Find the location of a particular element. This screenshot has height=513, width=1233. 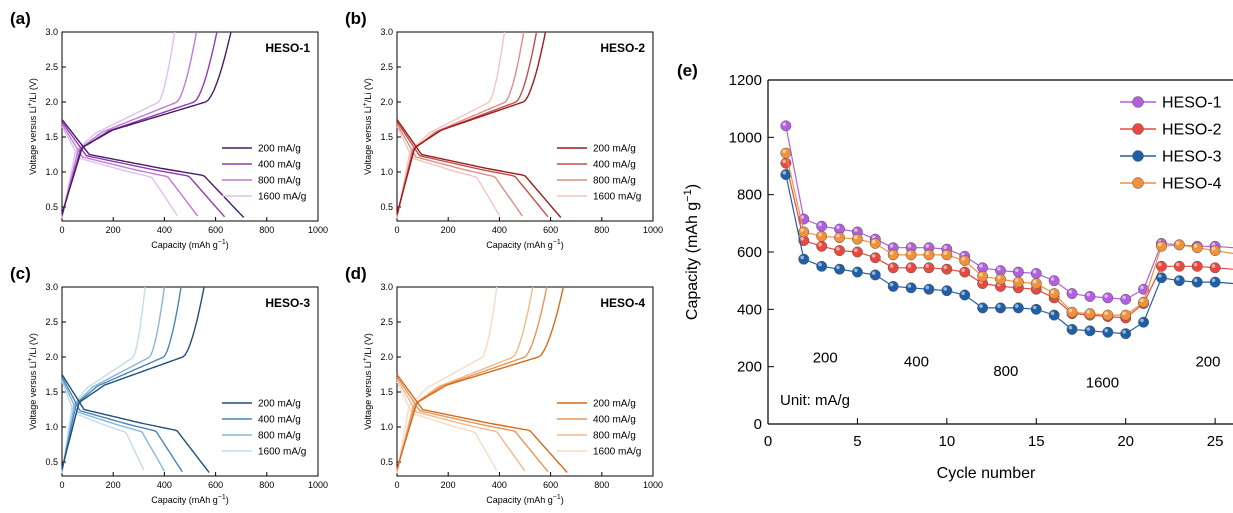

legend-label: 400 mA/g is located at coordinates (614, 420).